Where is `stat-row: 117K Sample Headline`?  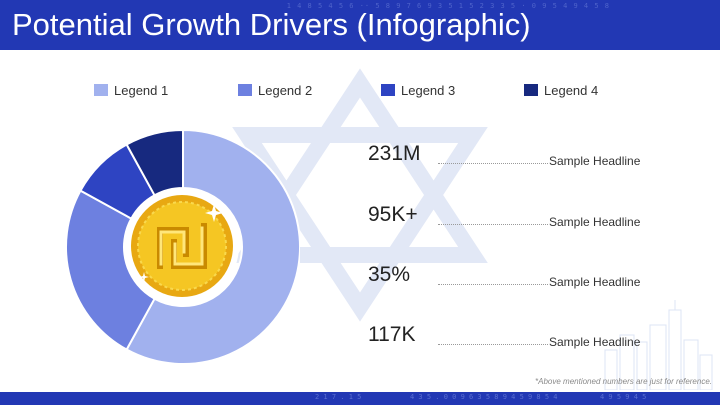 stat-row: 117K Sample Headline is located at coordinates (518, 338).